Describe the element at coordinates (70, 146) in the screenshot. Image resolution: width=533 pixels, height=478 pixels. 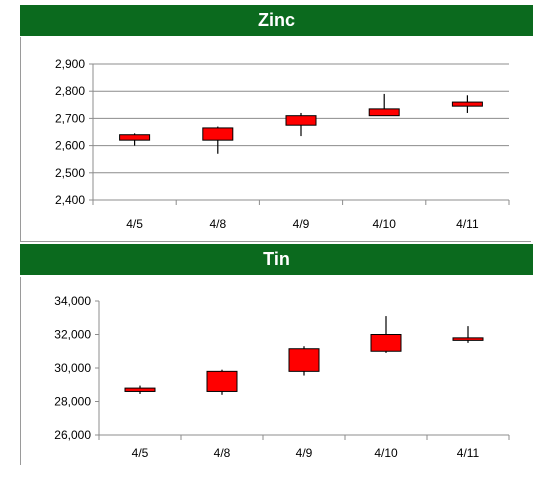
I see `y-tick-label: 2,600` at that location.